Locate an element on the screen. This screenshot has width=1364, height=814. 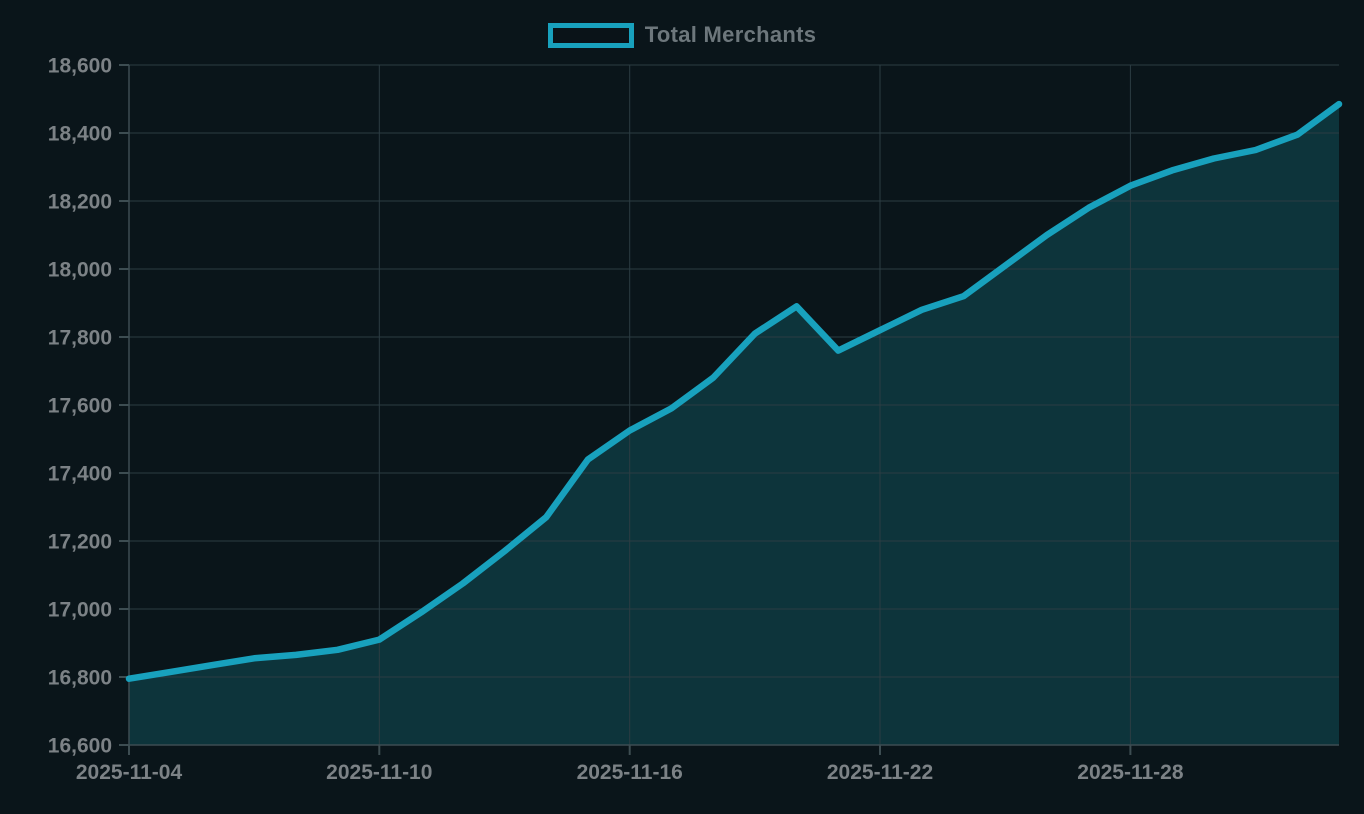
y-tick-label: 17,600 is located at coordinates (80, 406).